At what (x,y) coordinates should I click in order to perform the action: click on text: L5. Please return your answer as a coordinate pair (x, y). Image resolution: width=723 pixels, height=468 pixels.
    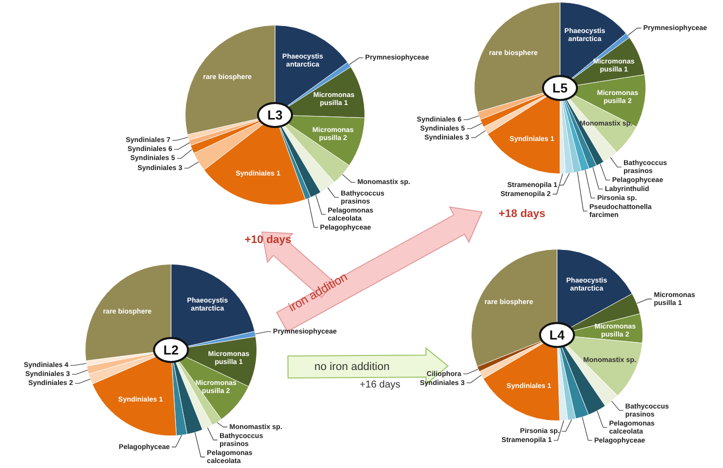
    Looking at the image, I should click on (560, 88).